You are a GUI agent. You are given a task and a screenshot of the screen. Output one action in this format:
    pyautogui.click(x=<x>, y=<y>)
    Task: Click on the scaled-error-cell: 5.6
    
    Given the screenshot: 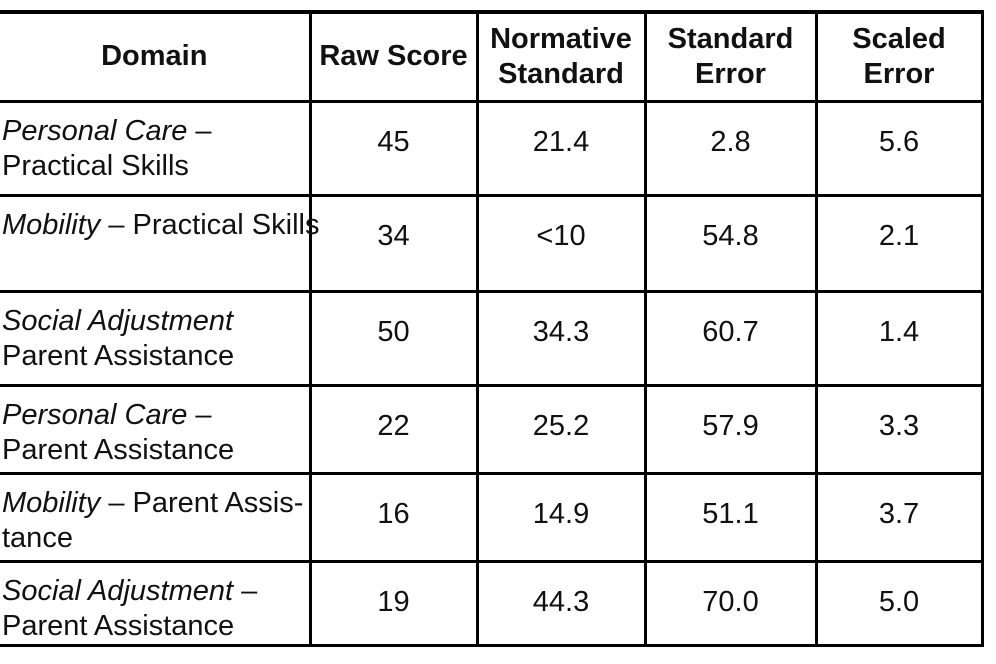 What is the action you would take?
    pyautogui.click(x=899, y=148)
    